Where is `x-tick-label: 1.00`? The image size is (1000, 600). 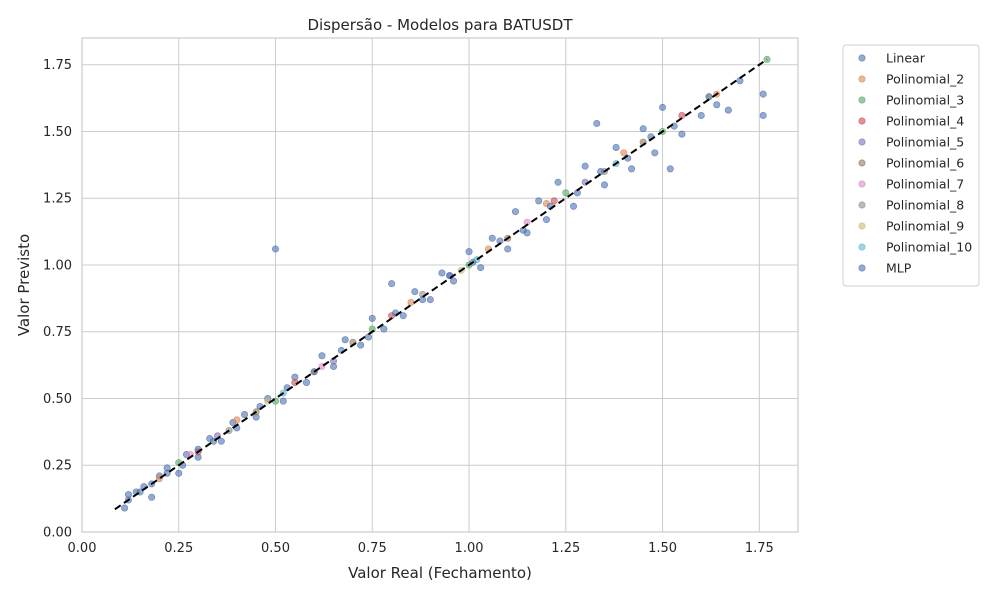 x-tick-label: 1.00 is located at coordinates (469, 548).